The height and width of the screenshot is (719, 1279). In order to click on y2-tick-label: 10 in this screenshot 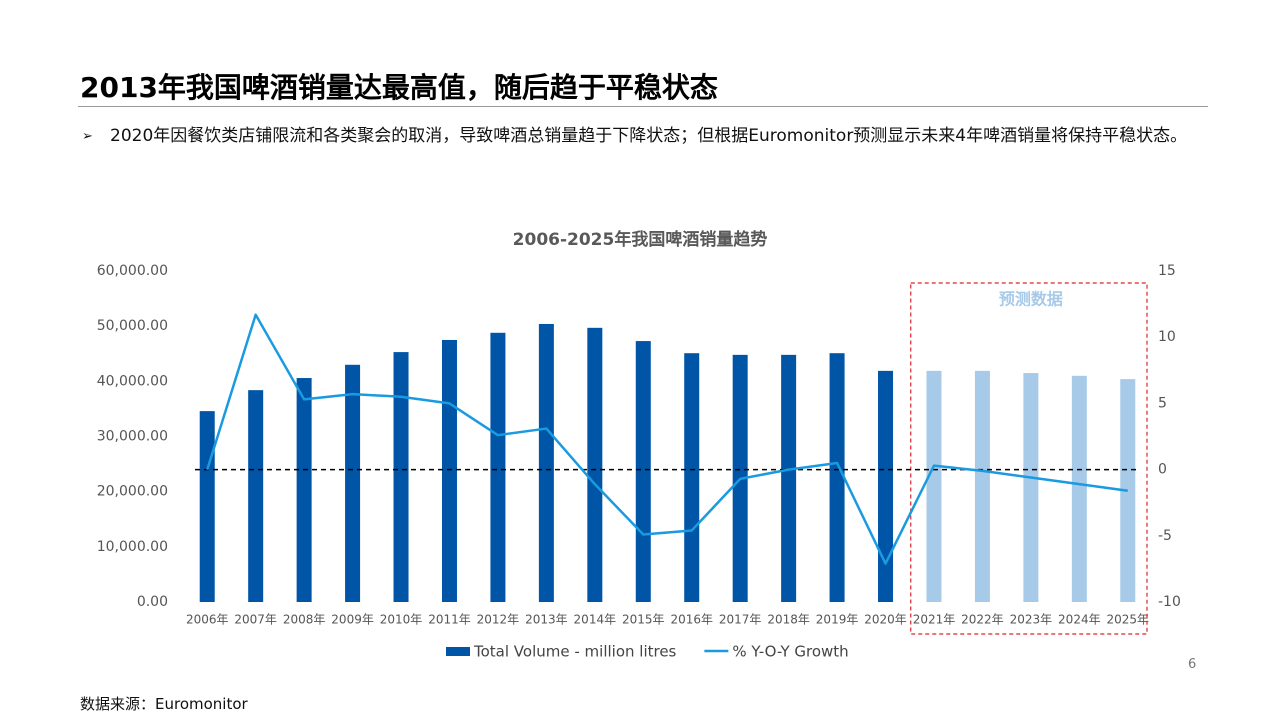, I will do `click(1167, 337)`.